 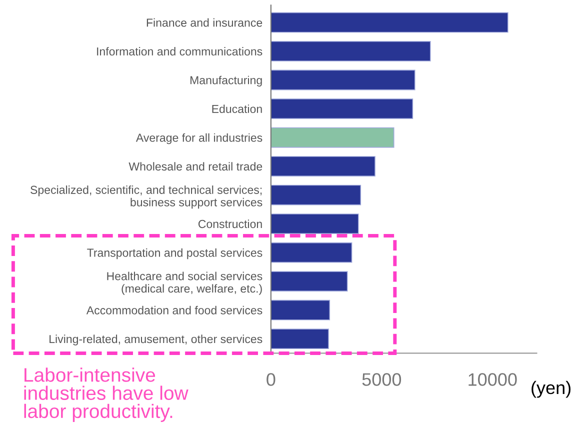 What do you see at coordinates (271, 379) in the screenshot?
I see `x-tick-label: 0` at bounding box center [271, 379].